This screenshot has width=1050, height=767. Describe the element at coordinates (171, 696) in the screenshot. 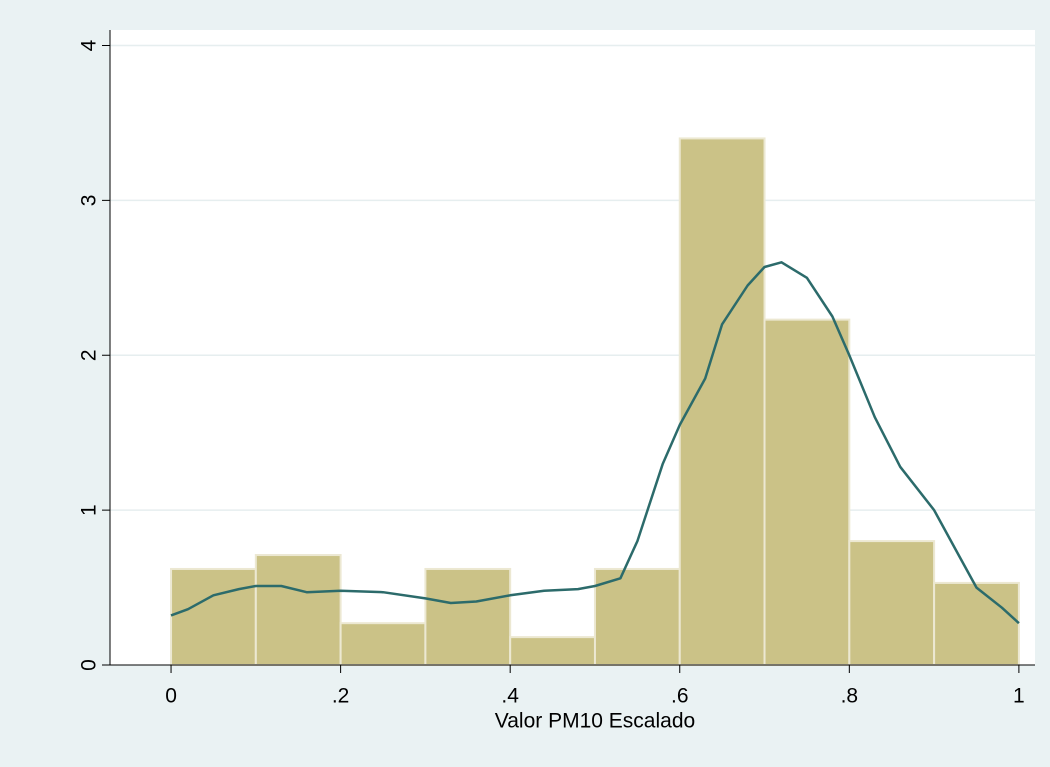

I see `x-tick-label: 0` at that location.